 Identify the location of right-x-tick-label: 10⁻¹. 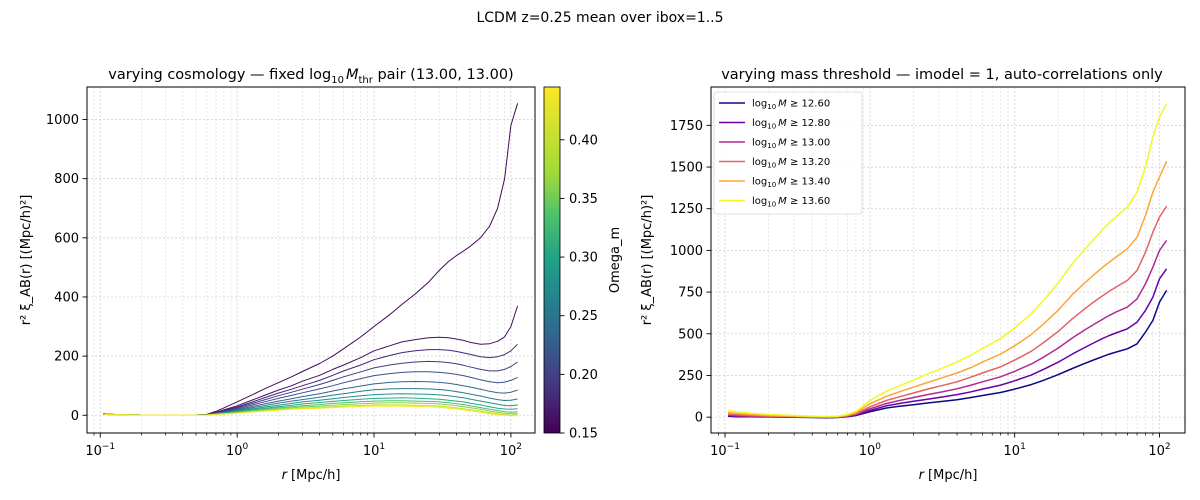
(725, 450).